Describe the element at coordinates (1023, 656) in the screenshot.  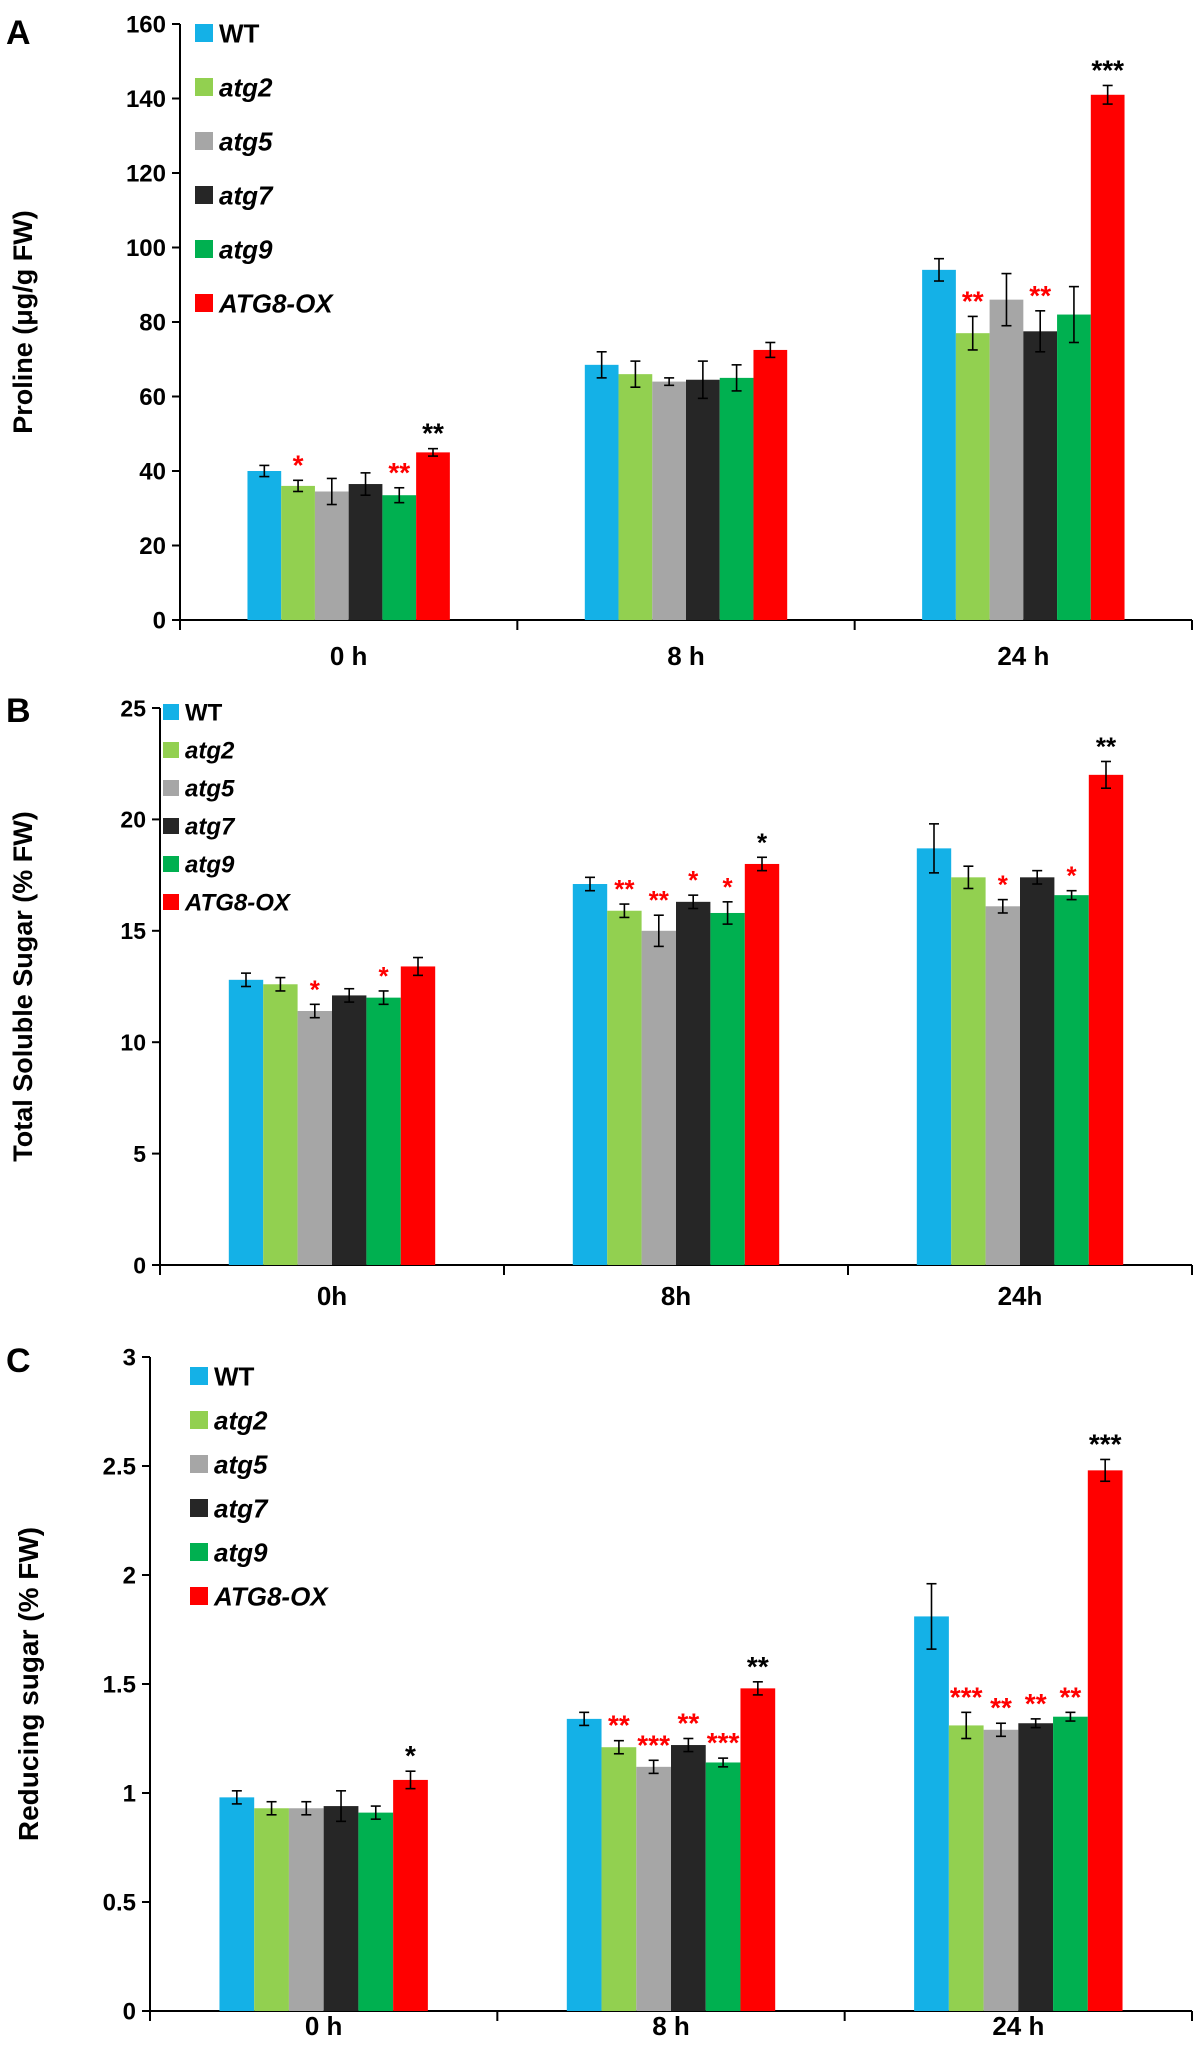
I see `x-tick-label: 24 h` at that location.